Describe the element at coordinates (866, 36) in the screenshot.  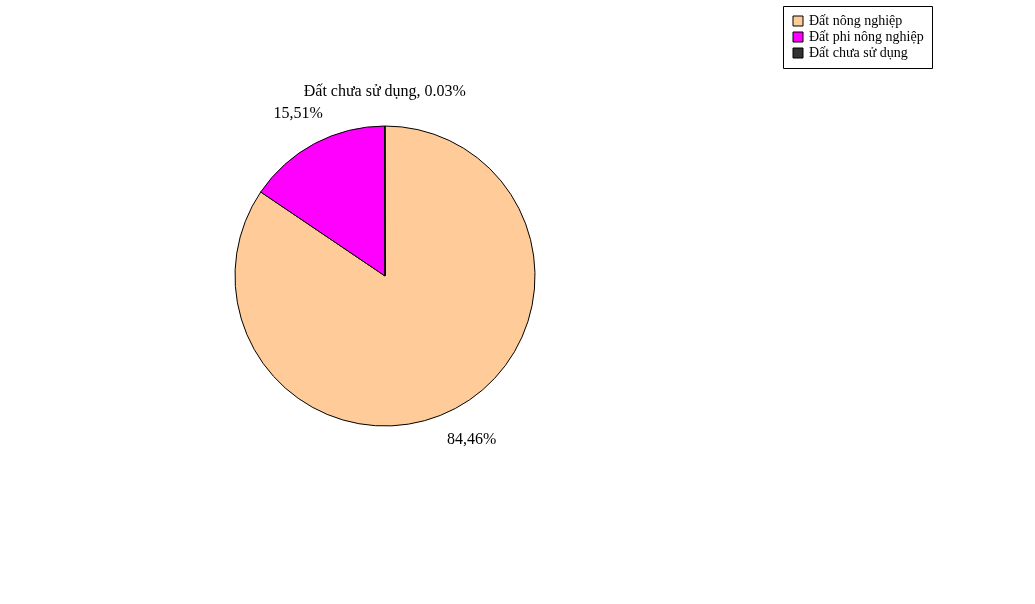
I see `legend-label: Đất phi nông nghiệp` at that location.